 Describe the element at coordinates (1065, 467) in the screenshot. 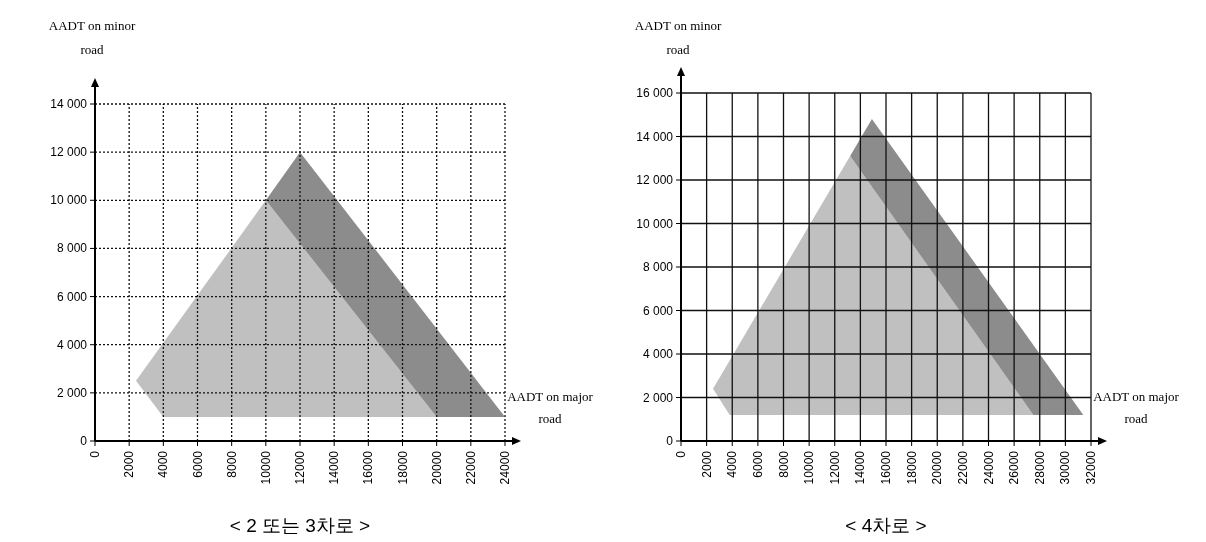

I see `x-tick-label: 30000` at that location.